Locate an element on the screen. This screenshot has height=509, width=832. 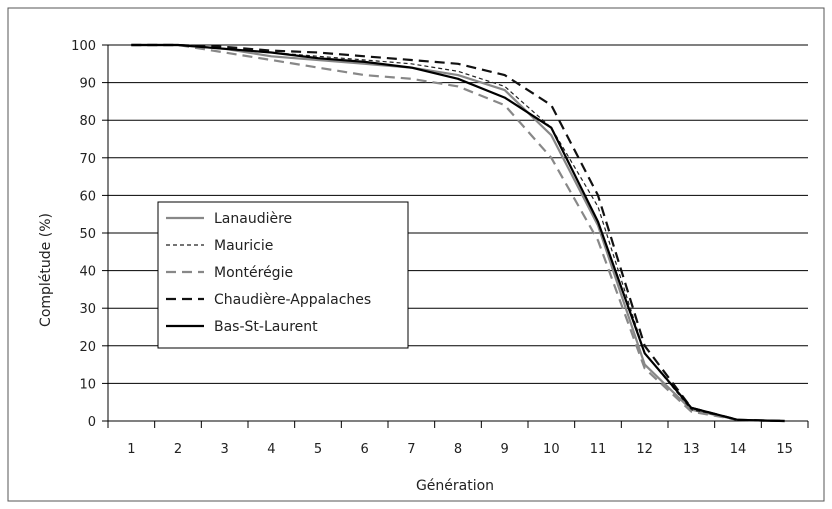
x-tick-label-6: 6 is located at coordinates (365, 449).